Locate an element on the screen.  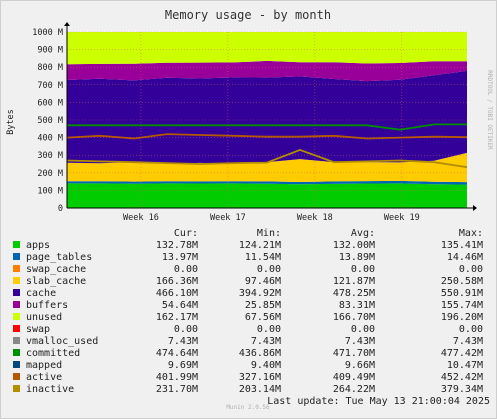
area-apps is located at coordinates (267, 195).